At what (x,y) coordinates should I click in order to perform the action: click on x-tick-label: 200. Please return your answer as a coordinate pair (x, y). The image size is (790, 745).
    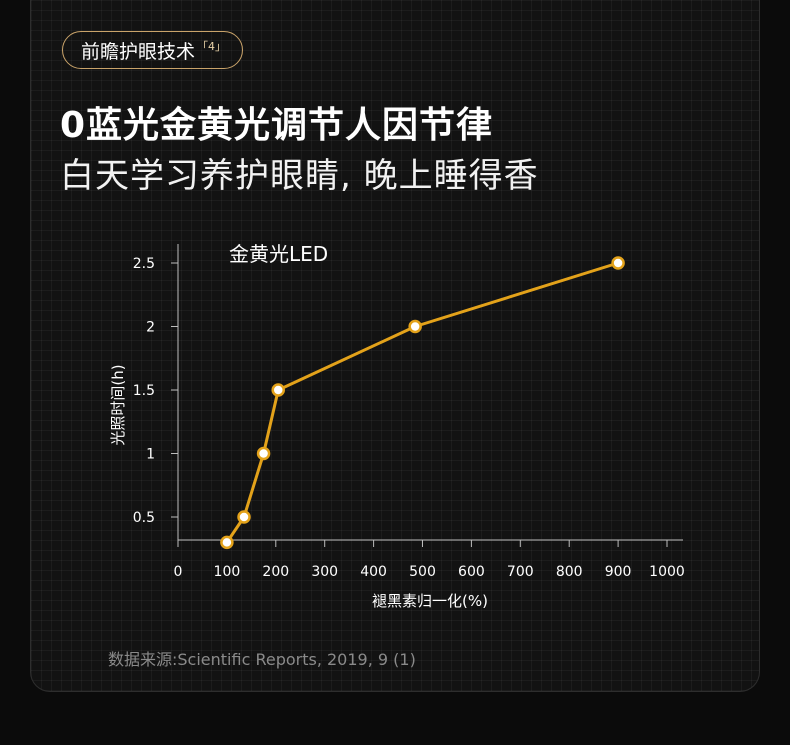
    Looking at the image, I should click on (275, 572).